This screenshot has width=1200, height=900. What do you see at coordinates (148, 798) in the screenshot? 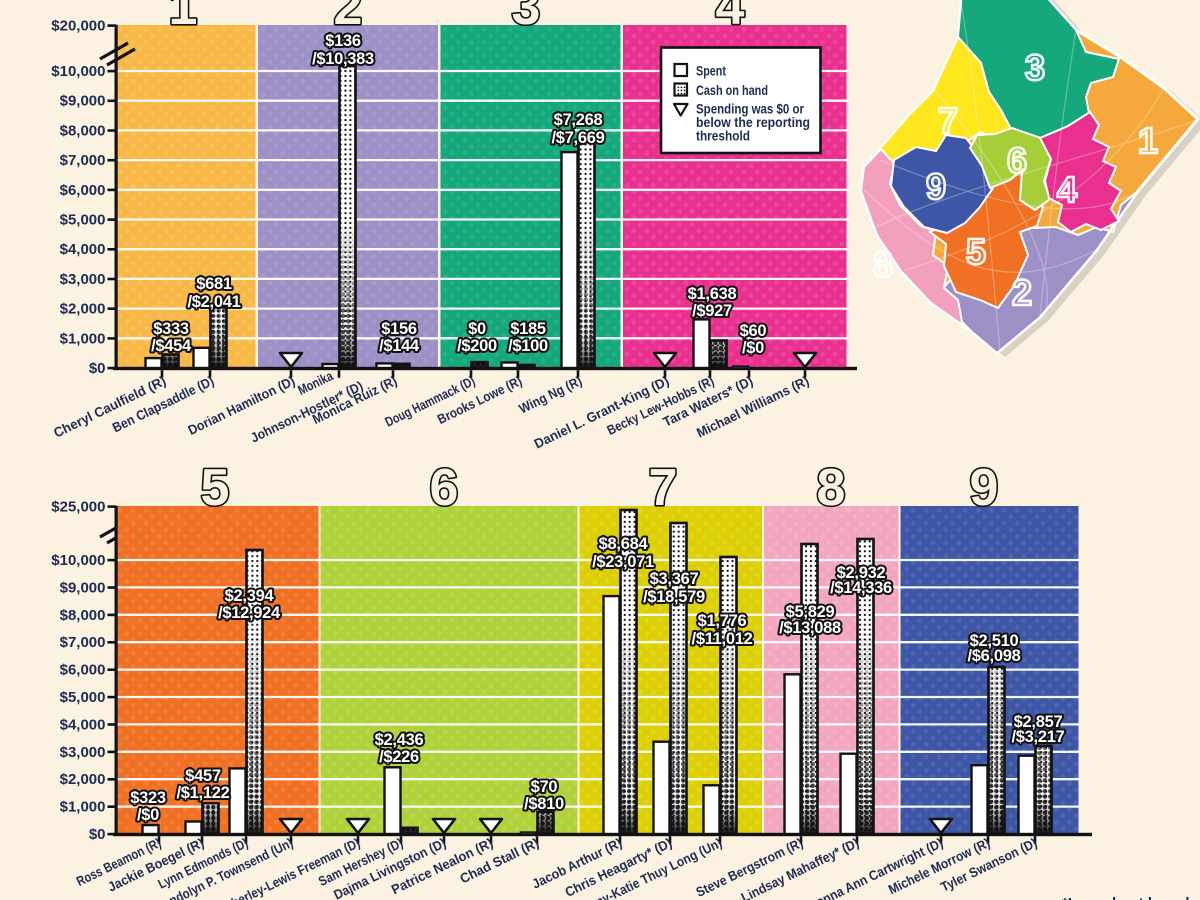
I see `svg-text: $323` at bounding box center [148, 798].